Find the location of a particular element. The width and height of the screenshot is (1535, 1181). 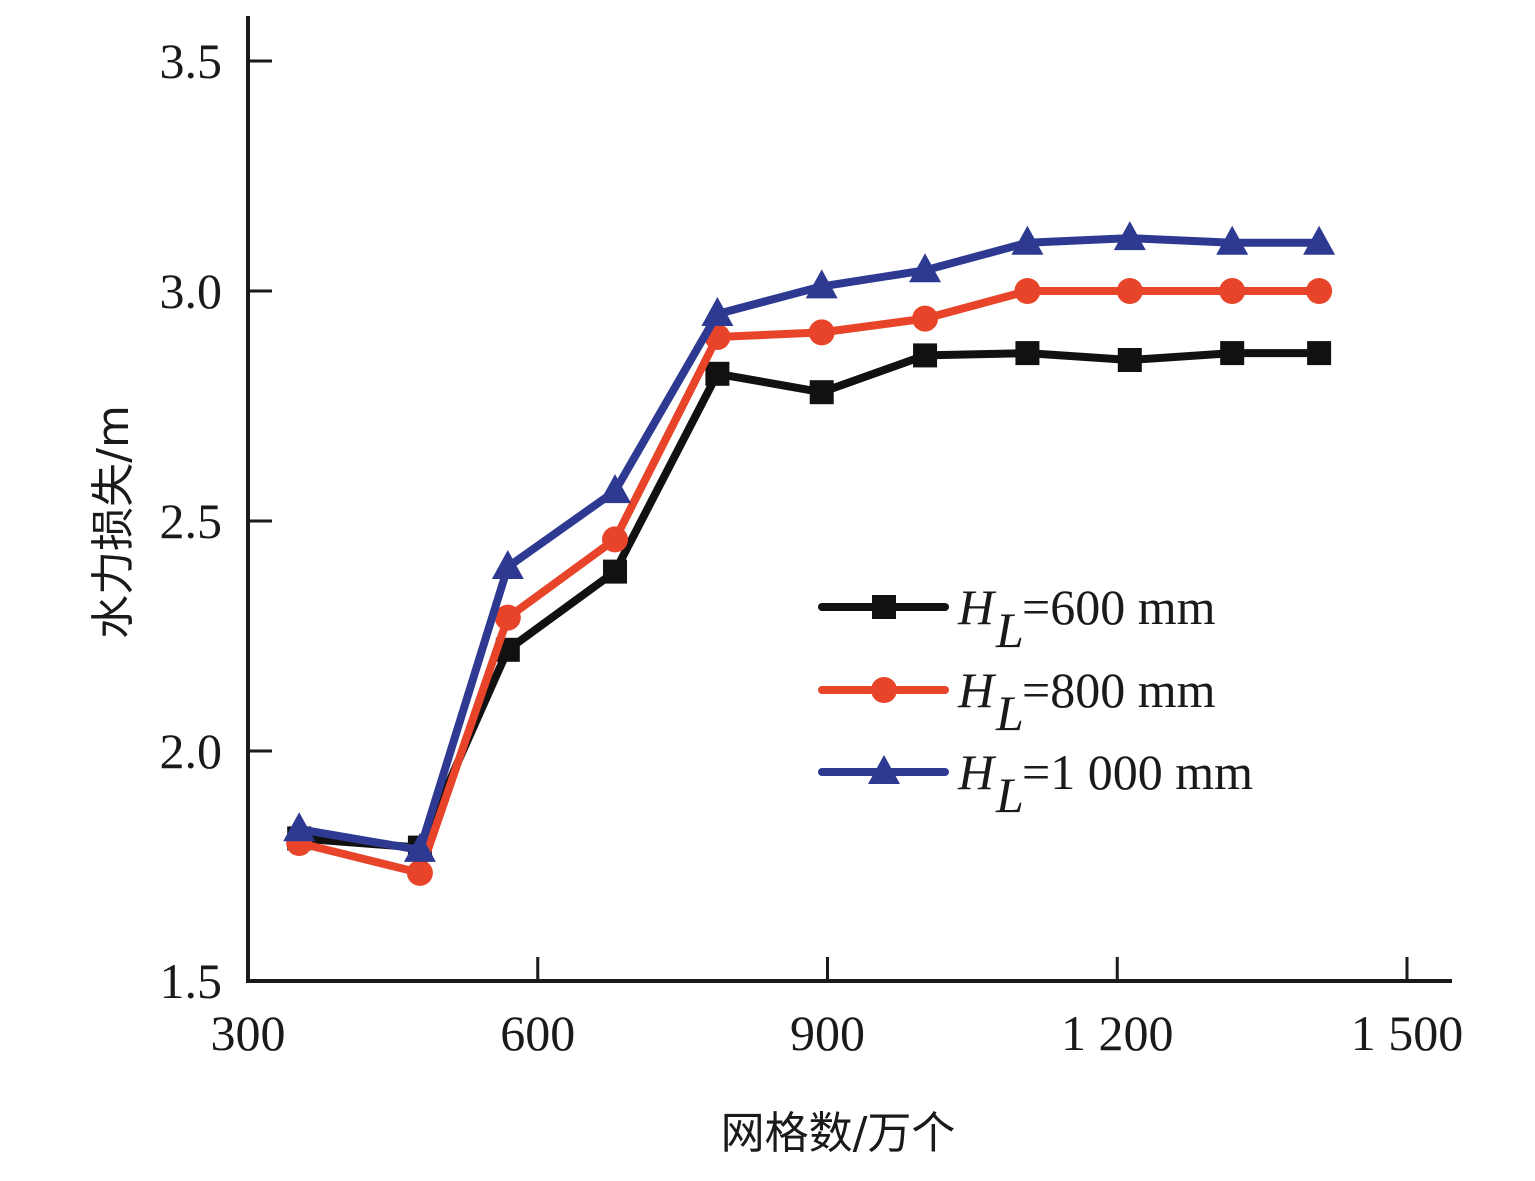

y-tick-label: 3.5 is located at coordinates (191, 61).